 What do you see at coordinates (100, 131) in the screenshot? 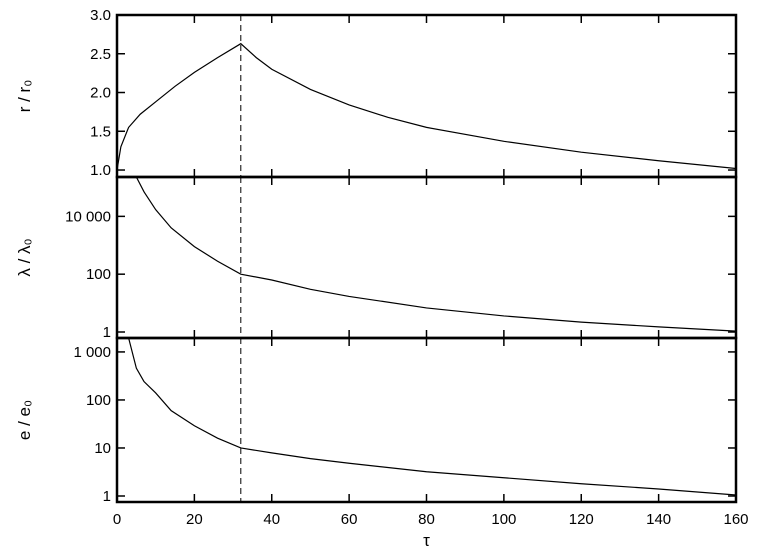
I see `y-tick-label: 1.5` at bounding box center [100, 131].